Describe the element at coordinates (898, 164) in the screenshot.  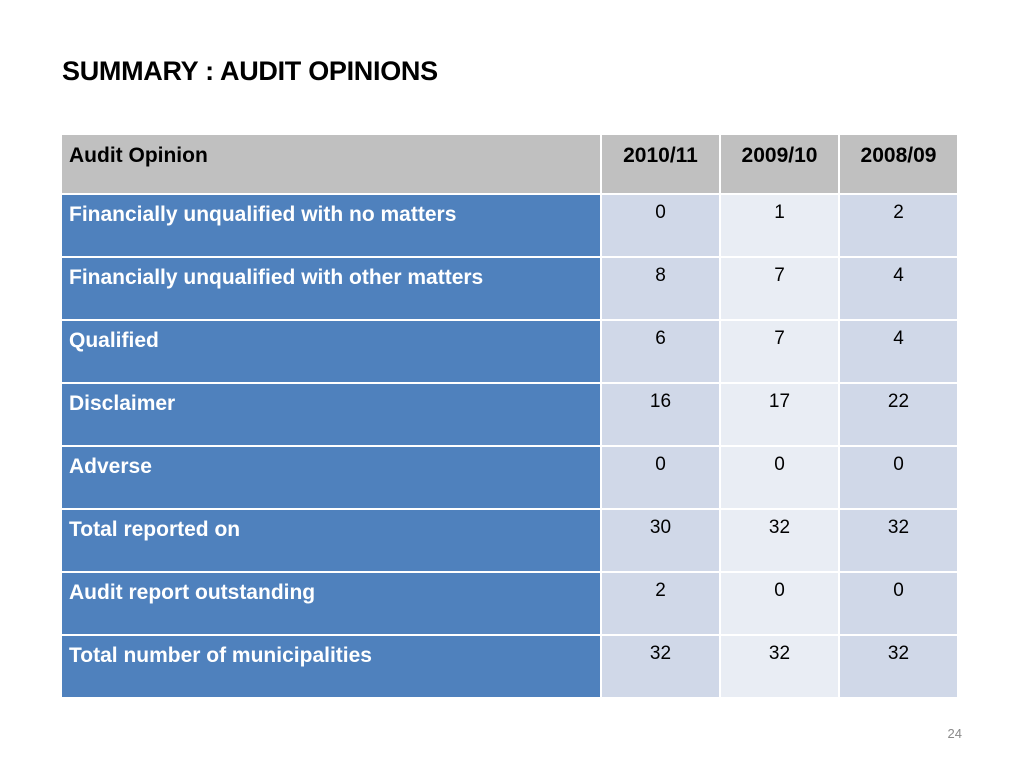
I see `column-header-2008-09: 2008/09` at that location.